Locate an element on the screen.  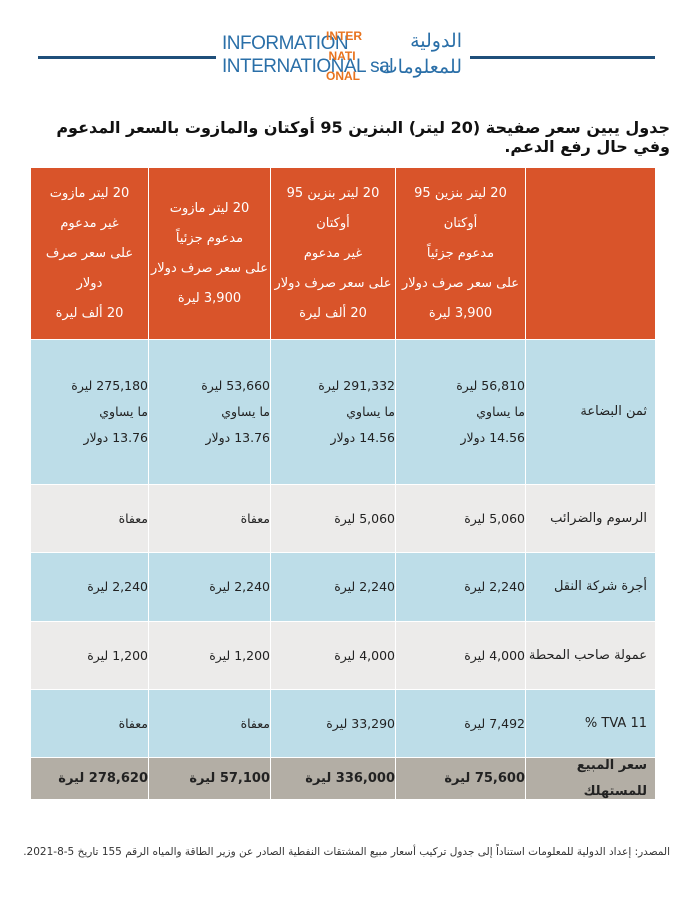
logo-line: ONAL is located at coordinates (343, 76).